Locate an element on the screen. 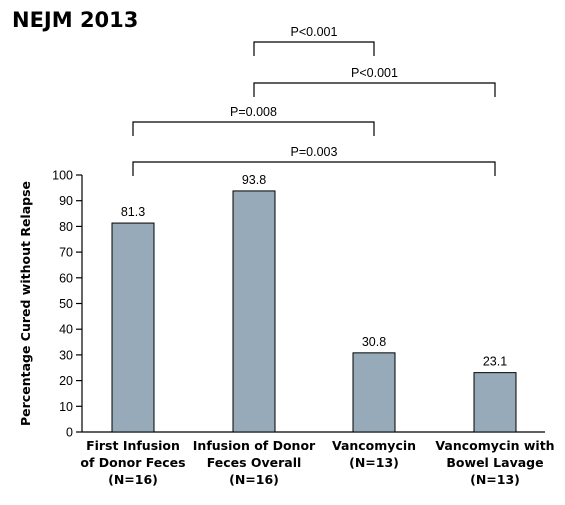  bar-value-label: 93.8 is located at coordinates (254, 180).